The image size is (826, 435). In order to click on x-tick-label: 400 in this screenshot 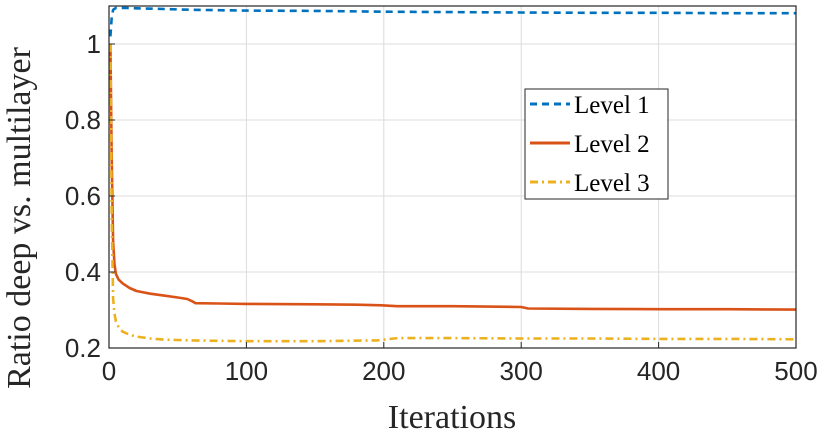, I will do `click(658, 371)`.